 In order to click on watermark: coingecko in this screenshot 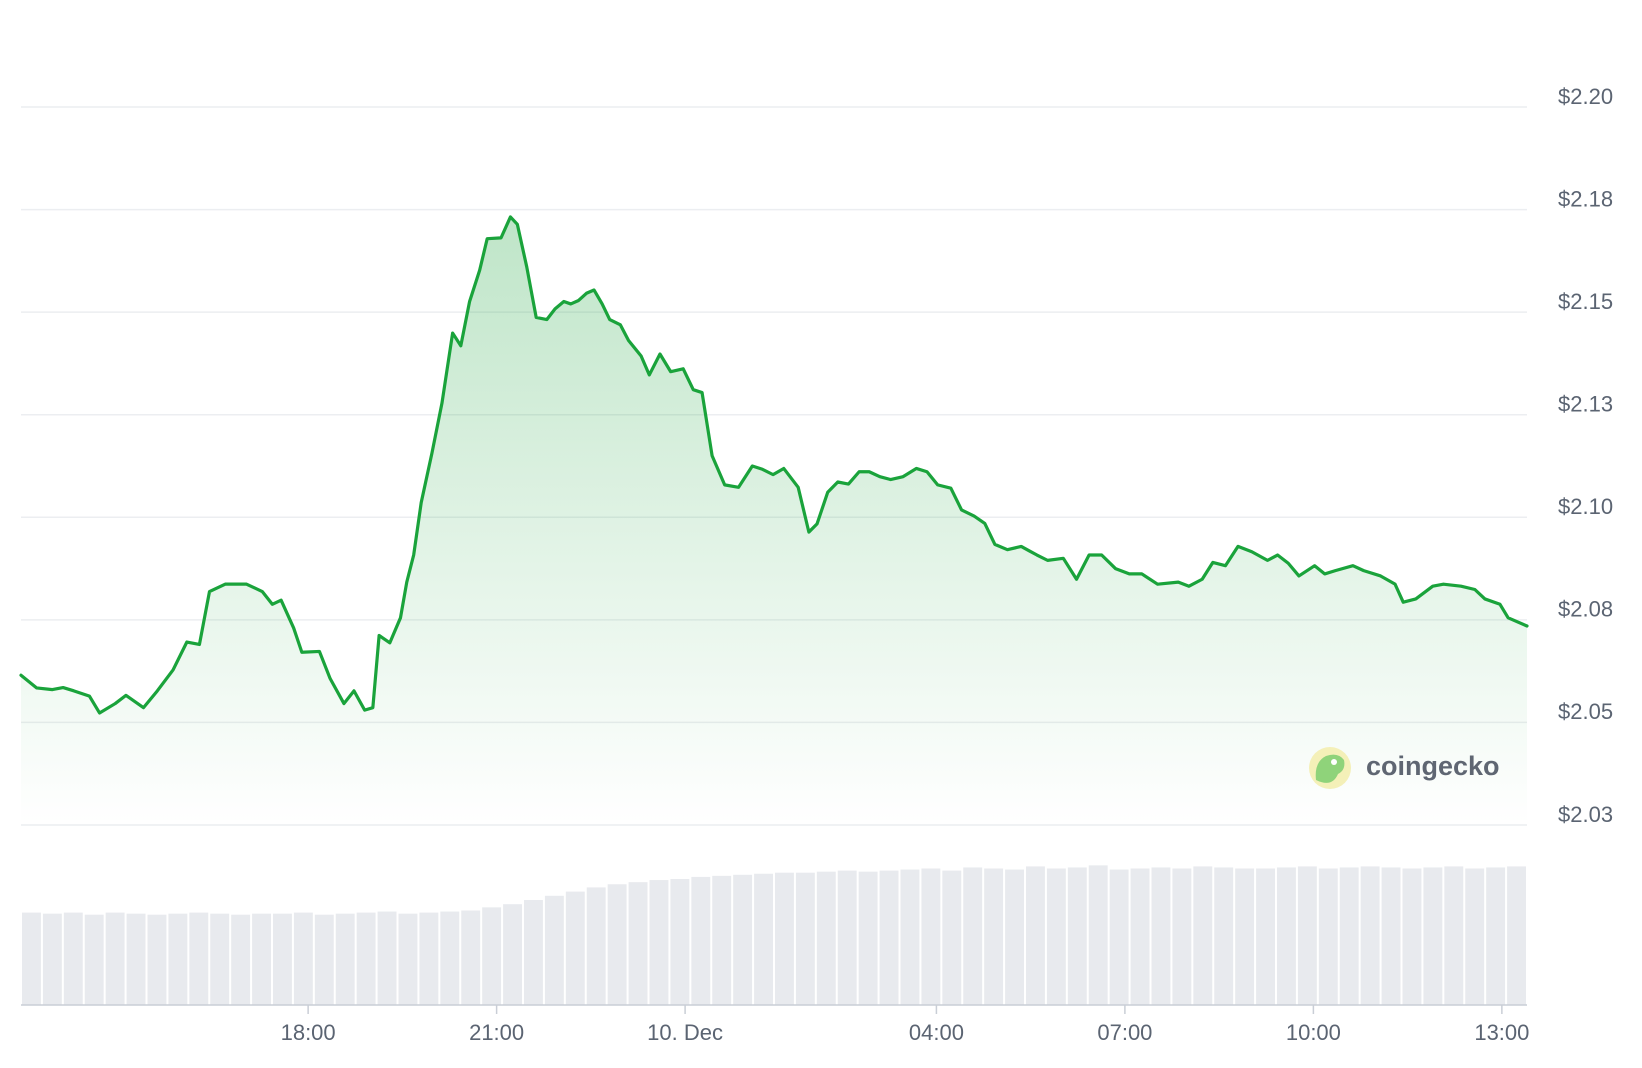, I will do `click(1404, 768)`.